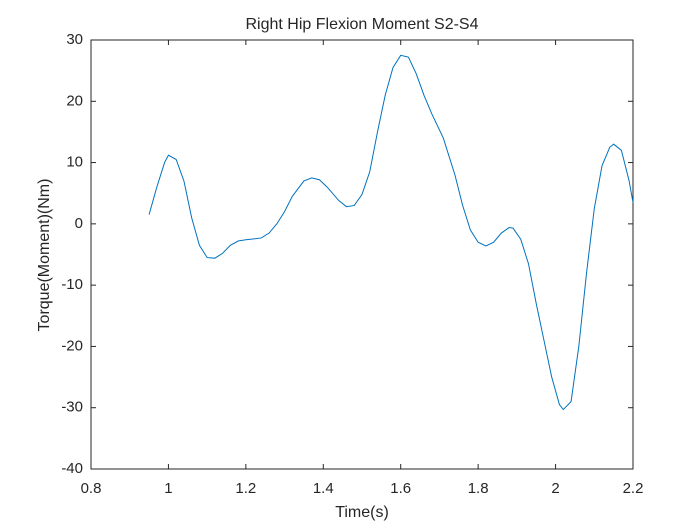 The width and height of the screenshot is (700, 528). I want to click on y-tick-label: 0, so click(79, 223).